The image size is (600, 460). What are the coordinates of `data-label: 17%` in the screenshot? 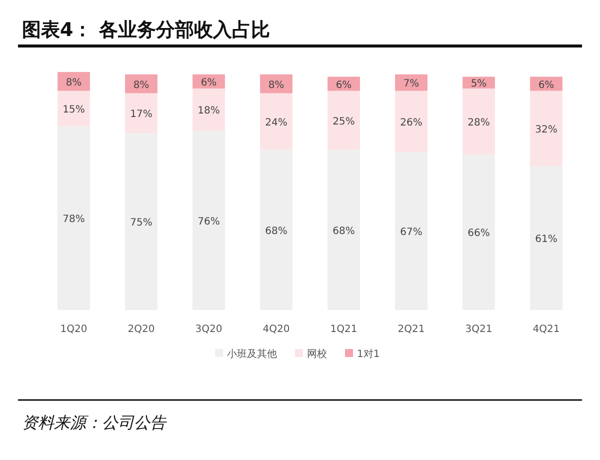 It's located at (141, 114).